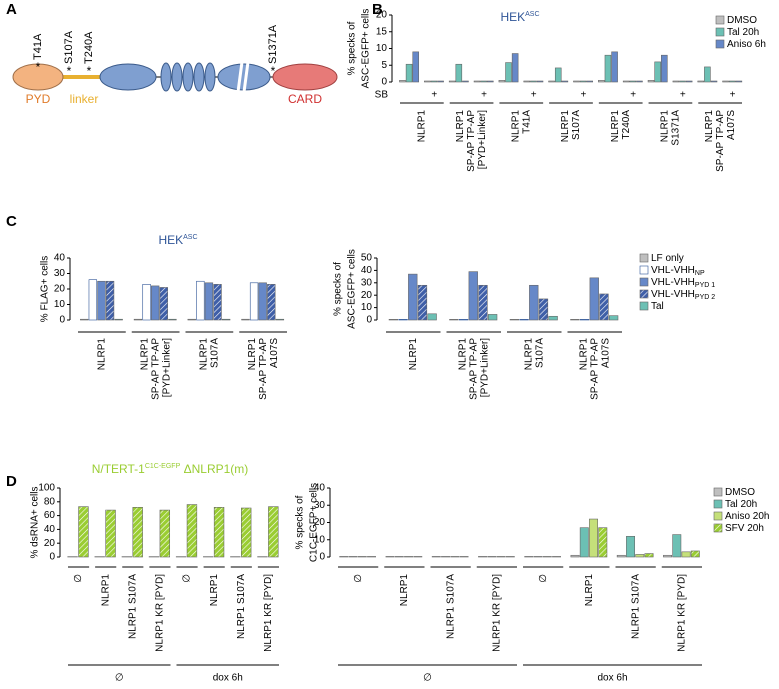 The width and height of the screenshot is (779, 689). What do you see at coordinates (89, 47) in the screenshot?
I see `mutation-label: T240A` at bounding box center [89, 47].